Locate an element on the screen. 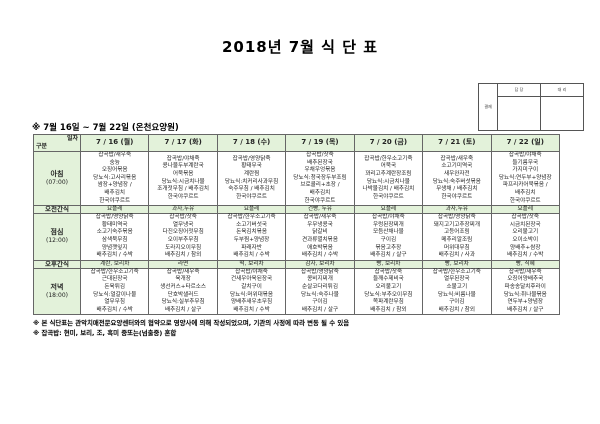  menu-item: 당뇨식:치커리사과무침 is located at coordinates (251, 181).